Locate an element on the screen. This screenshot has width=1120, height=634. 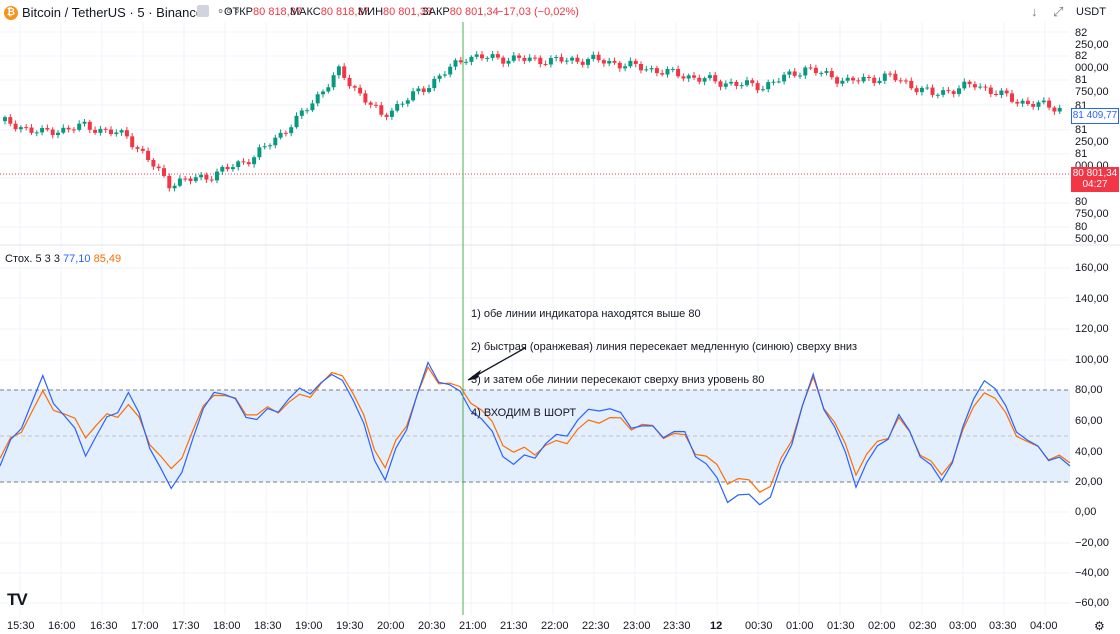
time-label: 19:00 is located at coordinates (309, 626).